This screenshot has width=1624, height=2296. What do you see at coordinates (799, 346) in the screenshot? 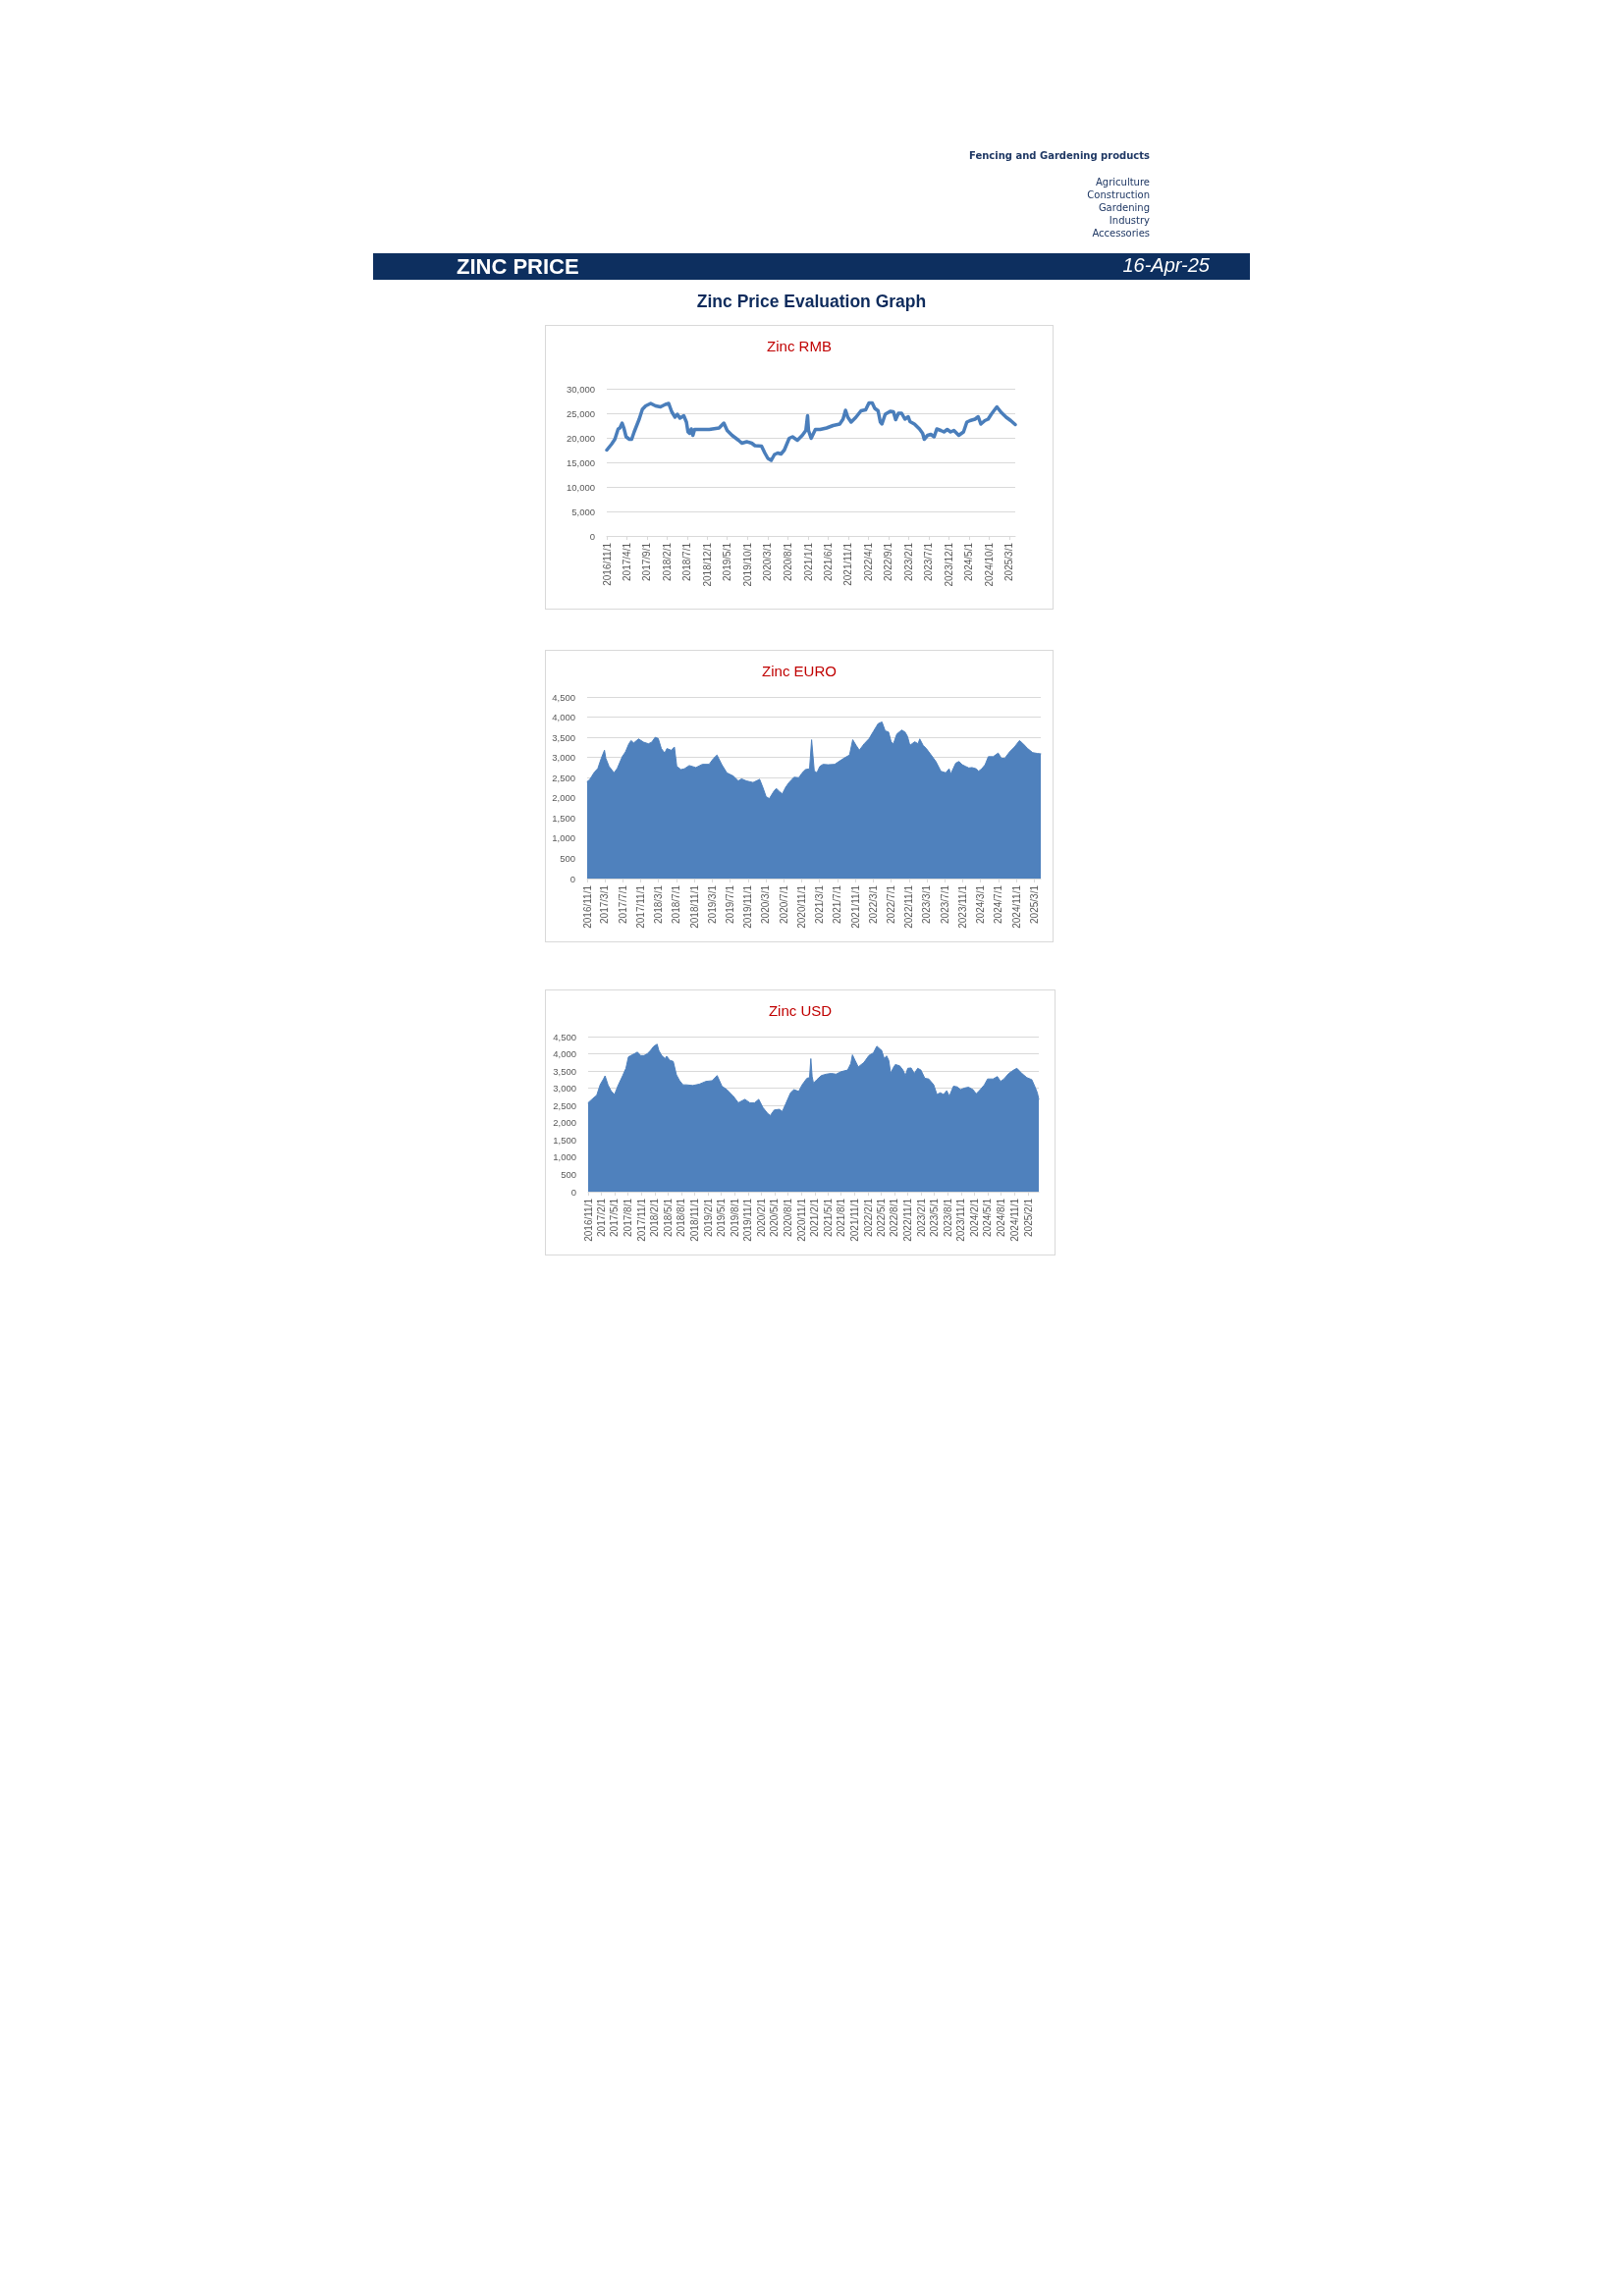
I see `chart-title: Zinc RMB` at bounding box center [799, 346].